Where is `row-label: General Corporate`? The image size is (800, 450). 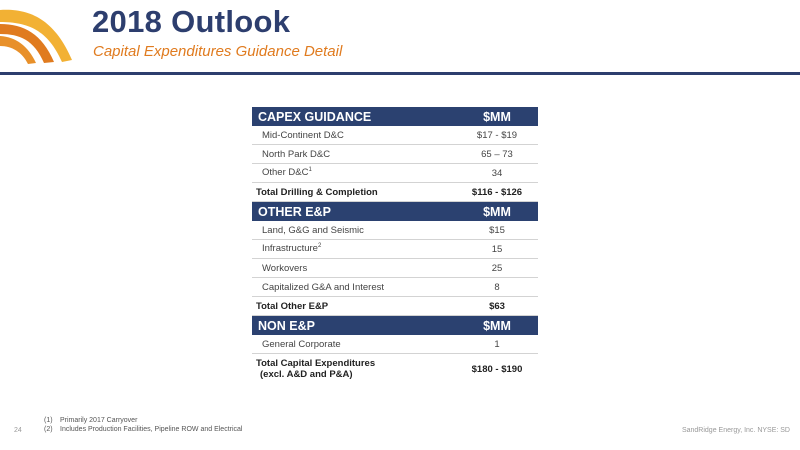 row-label: General Corporate is located at coordinates (354, 344).